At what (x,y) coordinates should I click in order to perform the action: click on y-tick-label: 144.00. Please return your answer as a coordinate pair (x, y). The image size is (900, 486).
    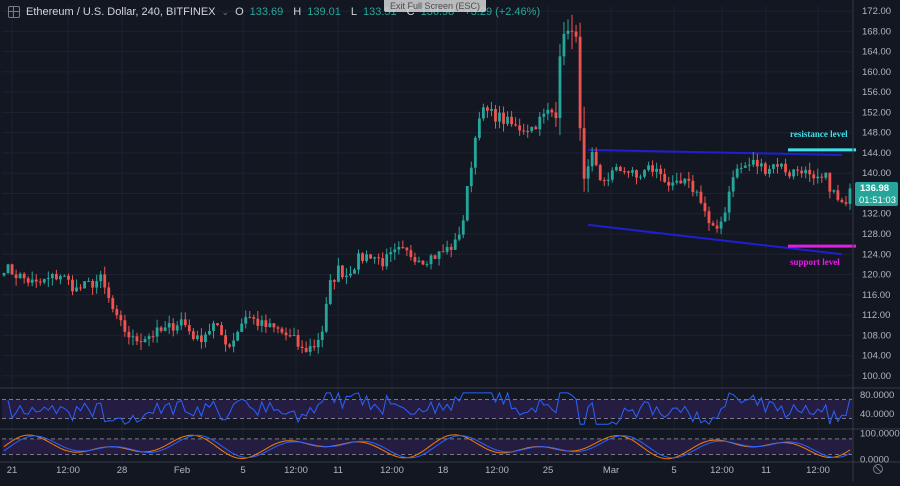
    Looking at the image, I should click on (876, 153).